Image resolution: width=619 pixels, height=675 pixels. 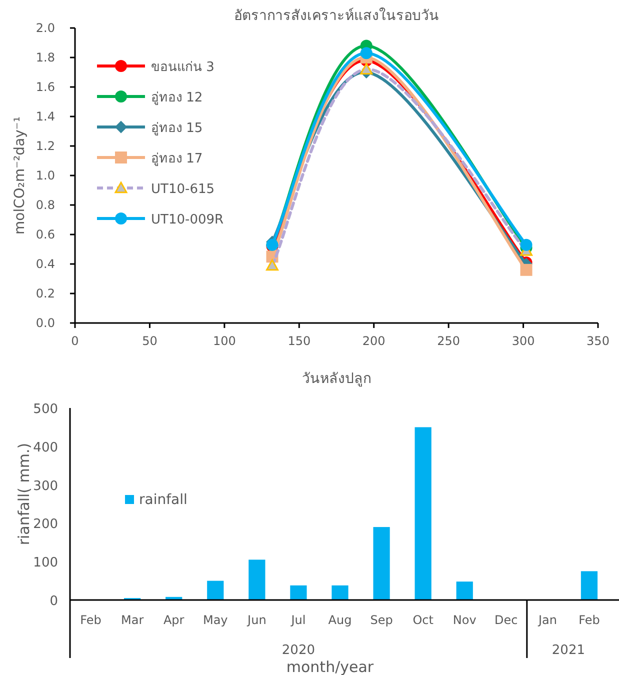 I want to click on y-tick-label: 1.4, so click(x=45, y=117).